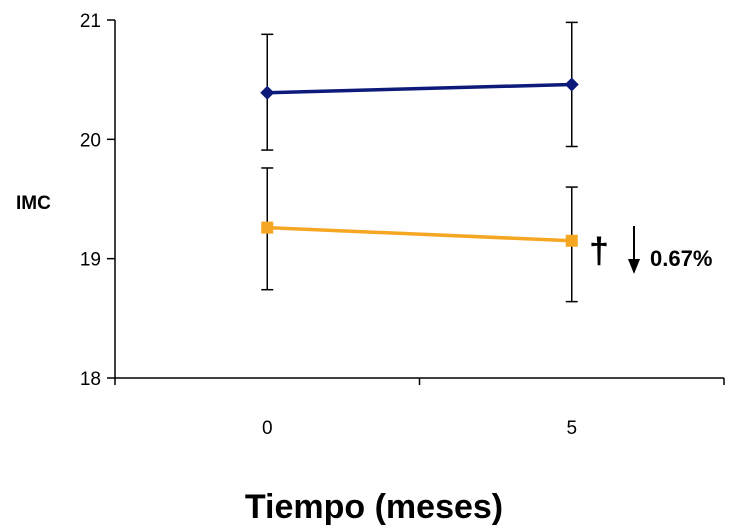  Describe the element at coordinates (571, 428) in the screenshot. I see `x-tick-label: 5` at that location.